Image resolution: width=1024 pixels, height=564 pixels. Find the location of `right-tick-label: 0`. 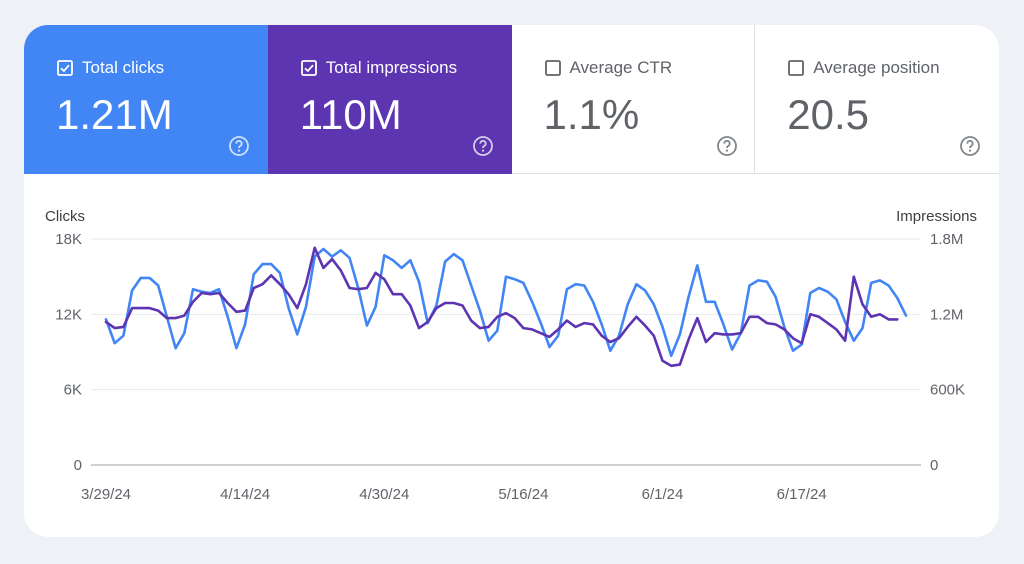

right-tick-label: 0 is located at coordinates (934, 465).